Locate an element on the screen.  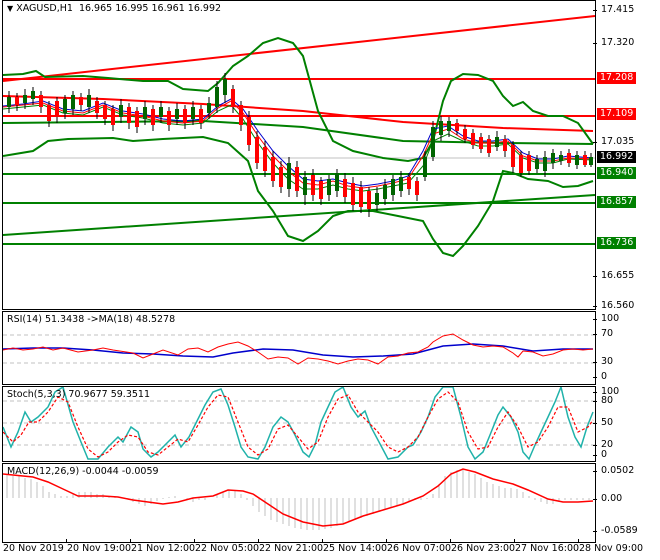
time-label: 22 Nov 05:00 is located at coordinates (226, 546).